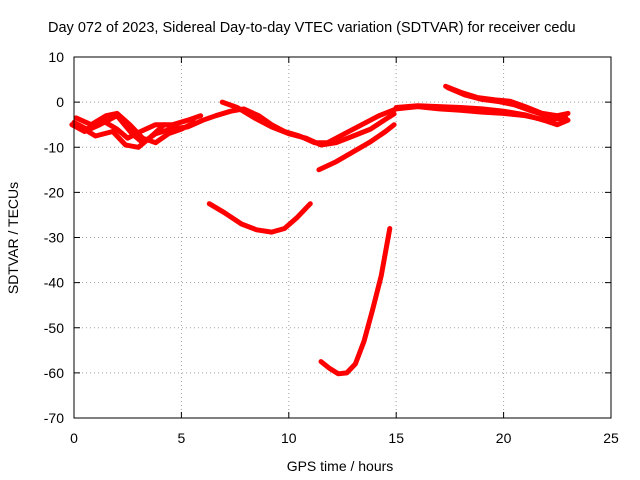 The image size is (640, 480). Describe the element at coordinates (340, 466) in the screenshot. I see `x-axis-label: GPS time / hours` at that location.